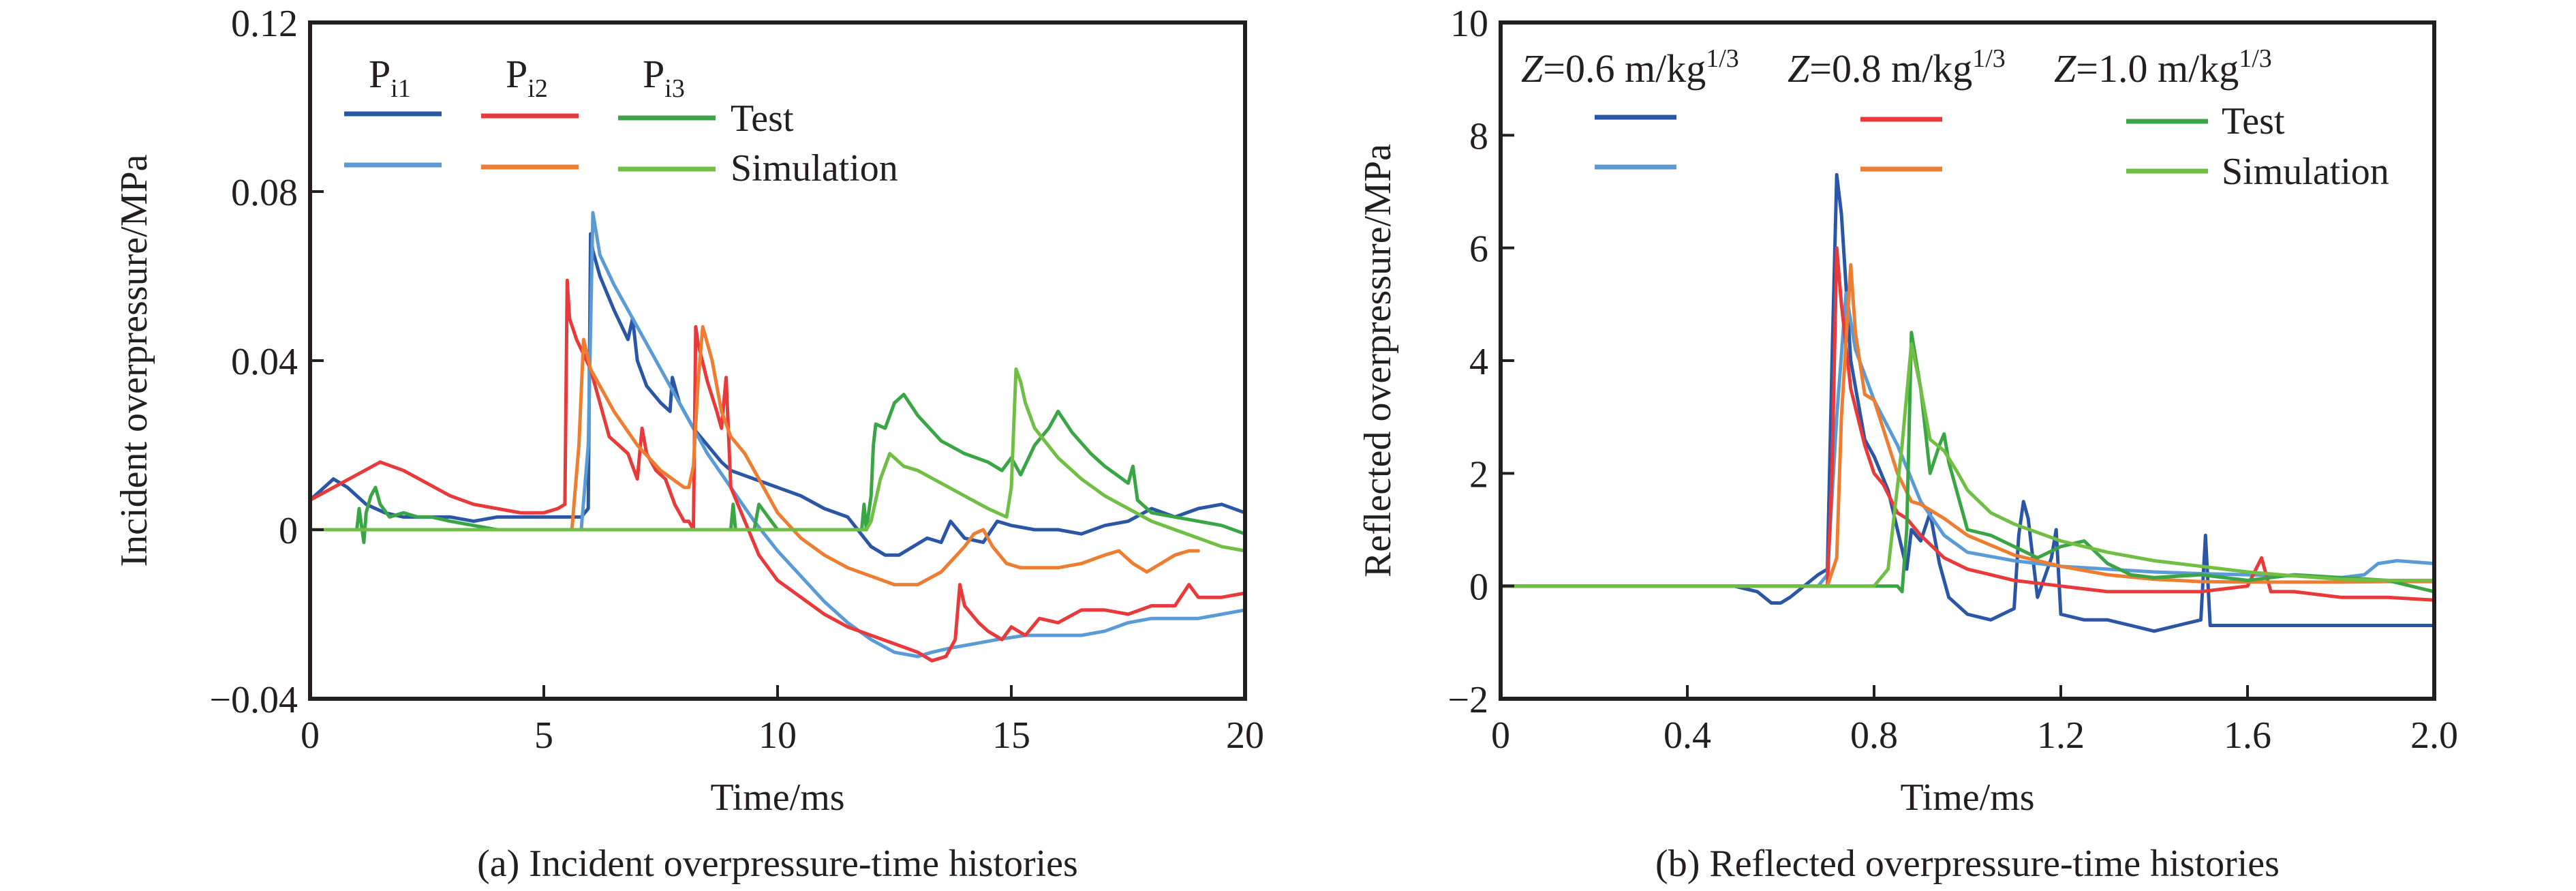  What do you see at coordinates (1245, 735) in the screenshot?
I see `x-tick-label: 20` at bounding box center [1245, 735].